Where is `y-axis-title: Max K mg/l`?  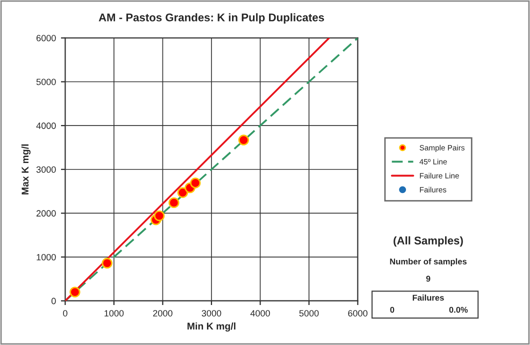 y-axis-title: Max K mg/l is located at coordinates (26, 169).